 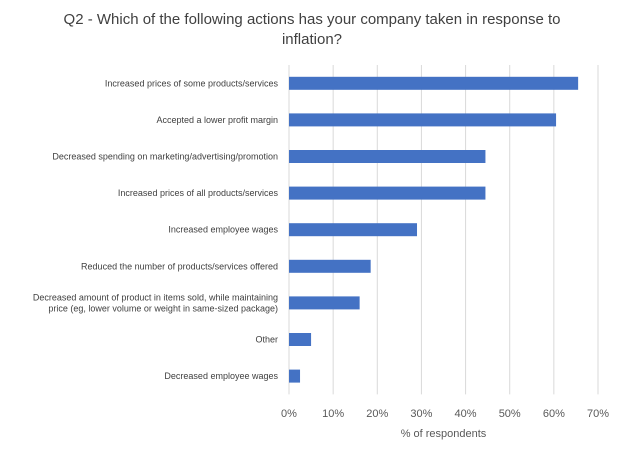 What do you see at coordinates (598, 414) in the screenshot?
I see `x-tick-label: 70%` at bounding box center [598, 414].